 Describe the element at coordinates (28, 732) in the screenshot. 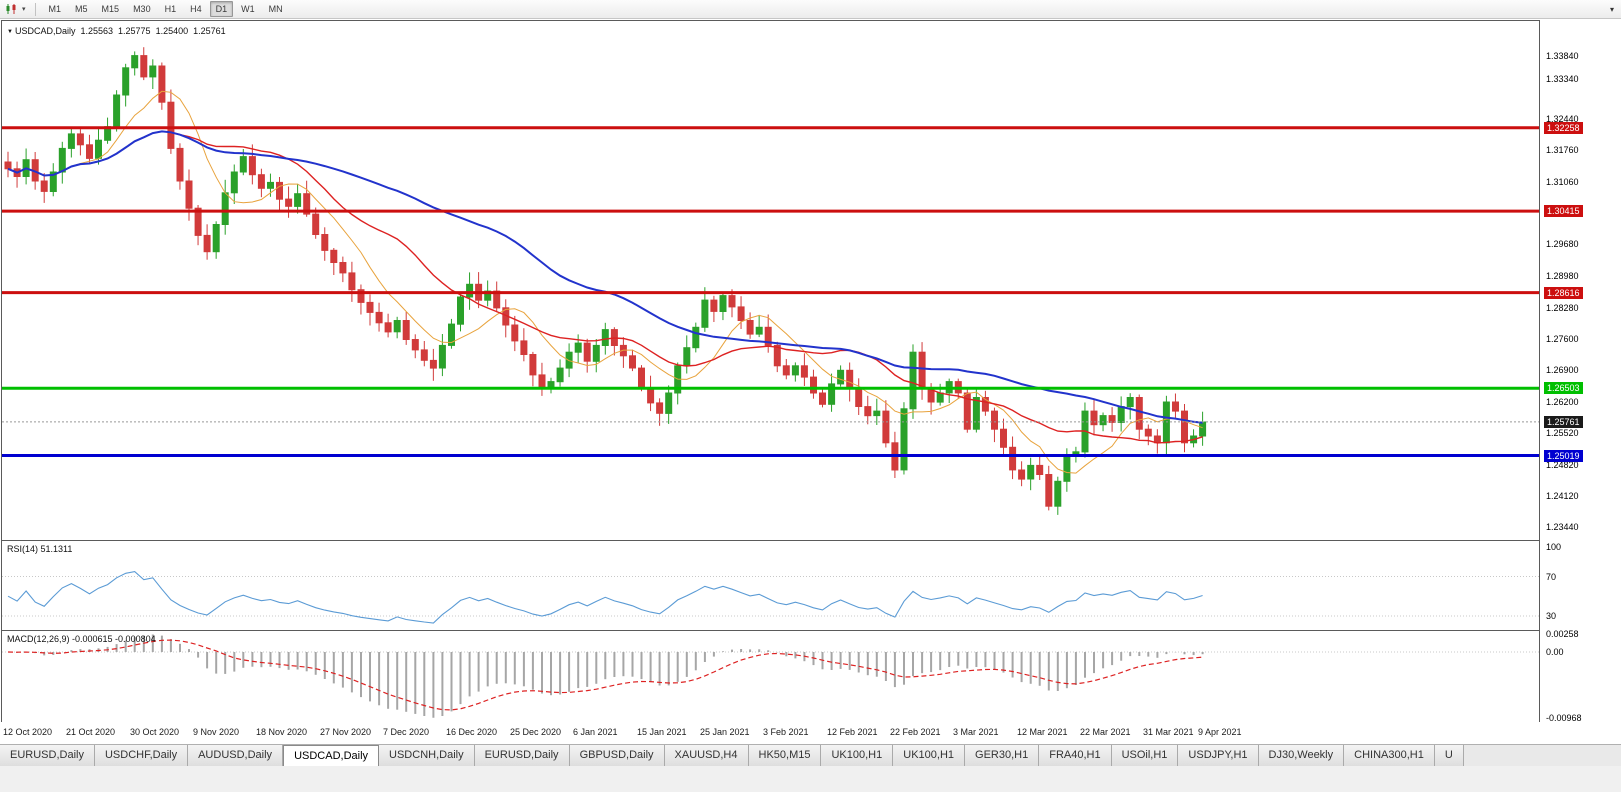

I see `date-label: 12 Oct 2020` at that location.